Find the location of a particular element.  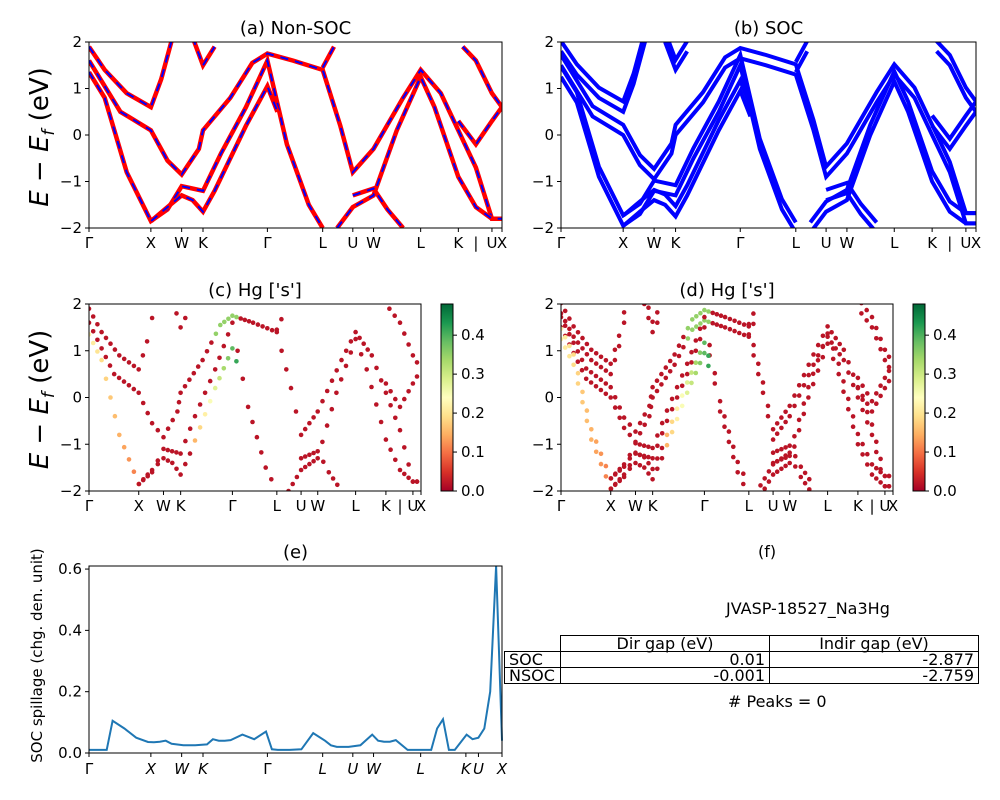

peaks-count: # Peaks = 0 is located at coordinates (777, 701).